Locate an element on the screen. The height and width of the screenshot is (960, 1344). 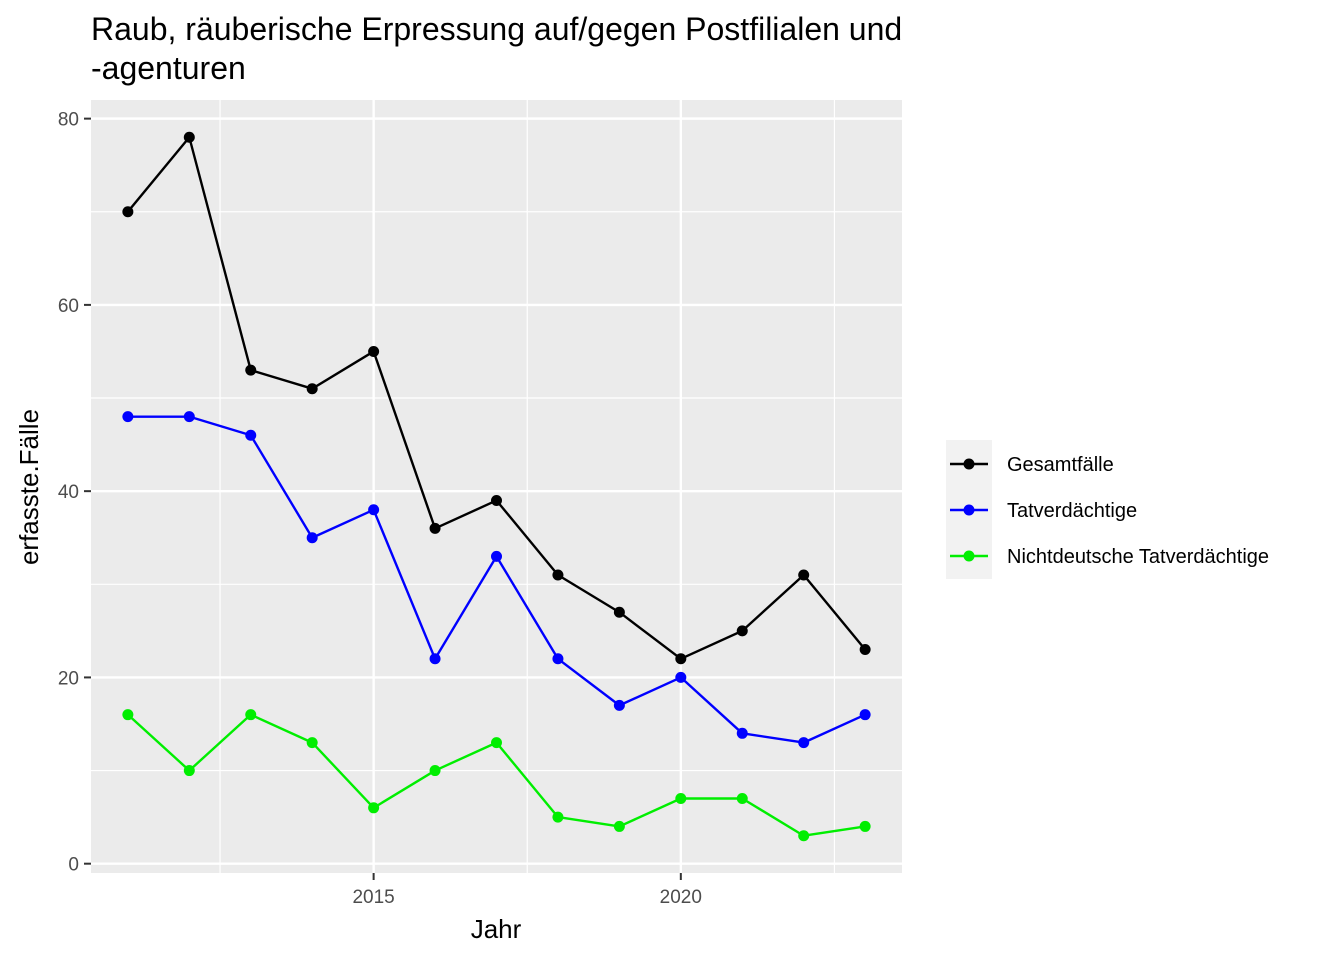
legend-label: Tatverdächtige is located at coordinates (1072, 511).